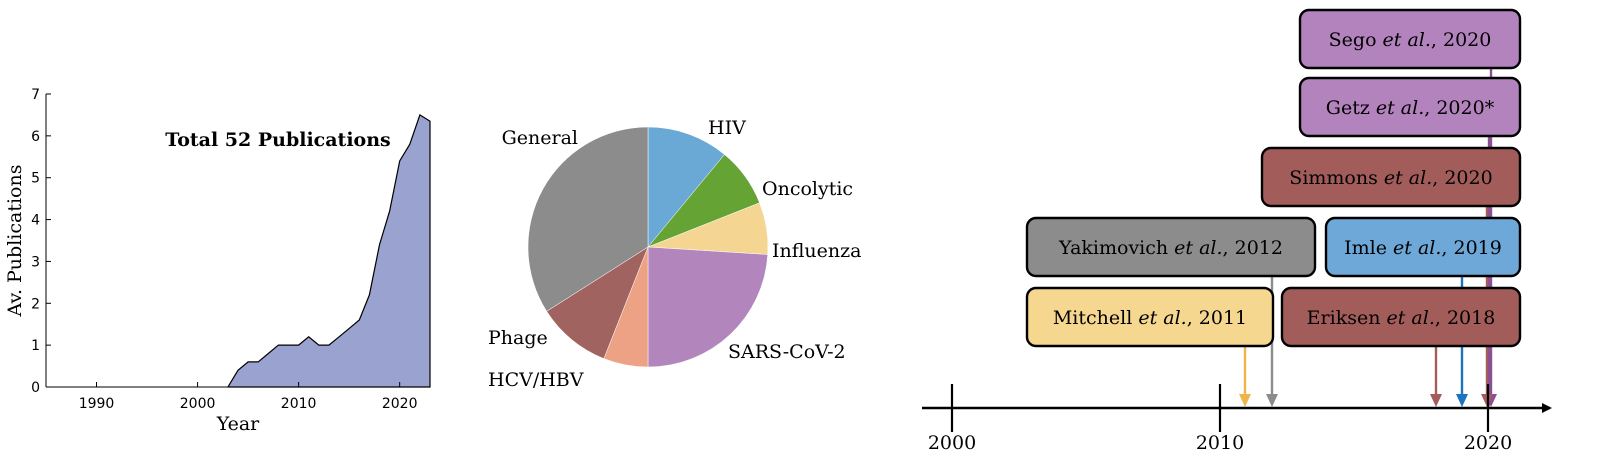  Describe the element at coordinates (35, 304) in the screenshot. I see `y-tick-label: 2` at that location.